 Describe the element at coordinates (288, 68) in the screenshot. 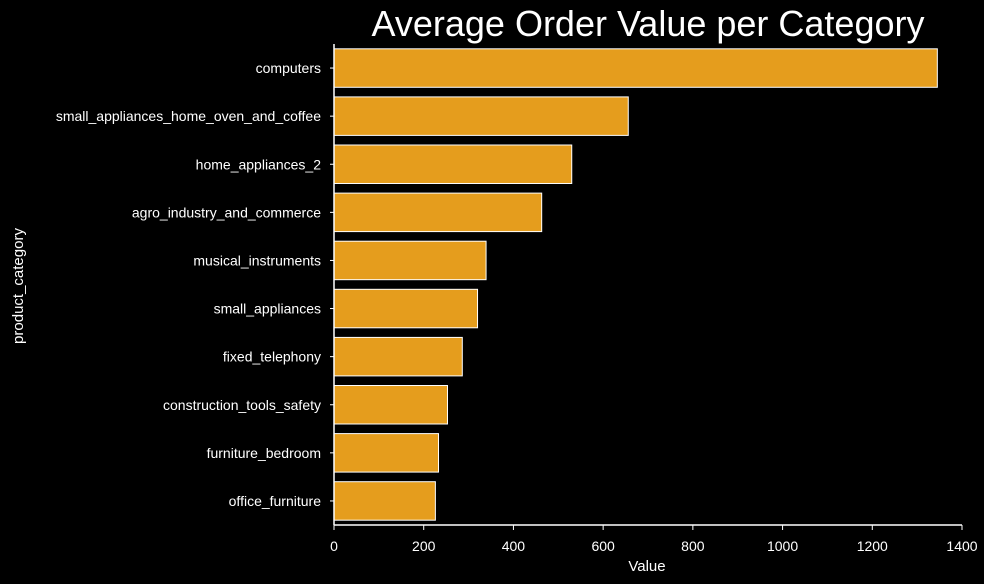

I see `category-label: computers` at that location.